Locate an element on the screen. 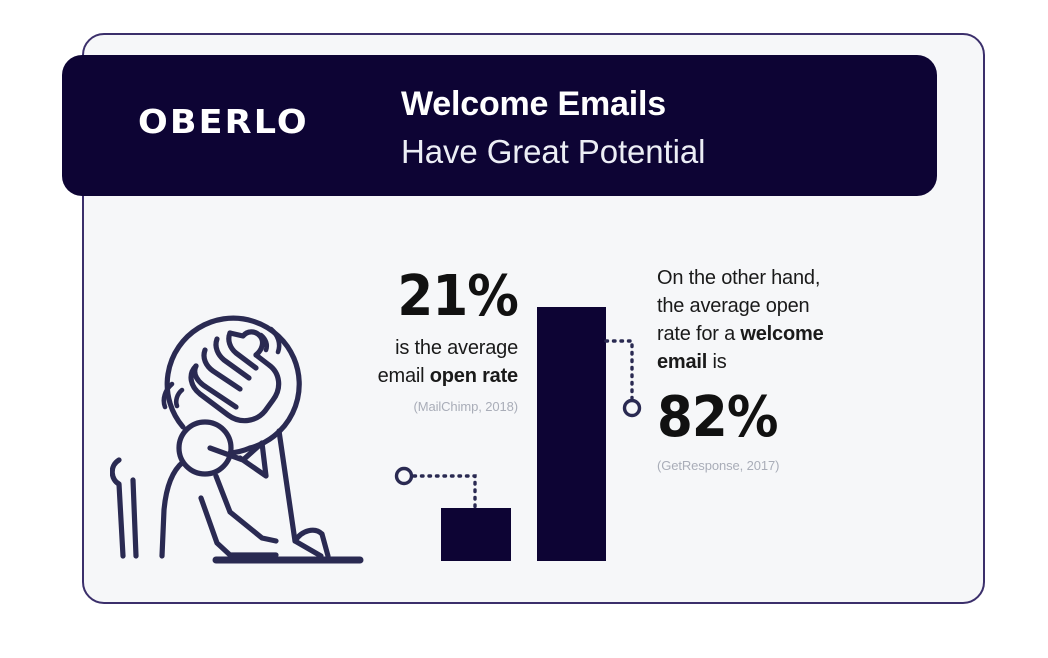  left-stat-source: (MailChimp, 2018) is located at coordinates (465, 406).